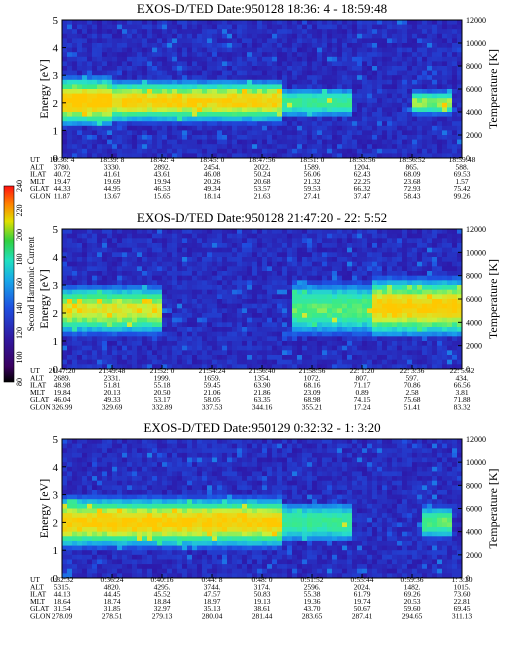 The width and height of the screenshot is (505, 649). What do you see at coordinates (62, 159) in the screenshot?
I see `table-cell: 18:36: 4` at bounding box center [62, 159].